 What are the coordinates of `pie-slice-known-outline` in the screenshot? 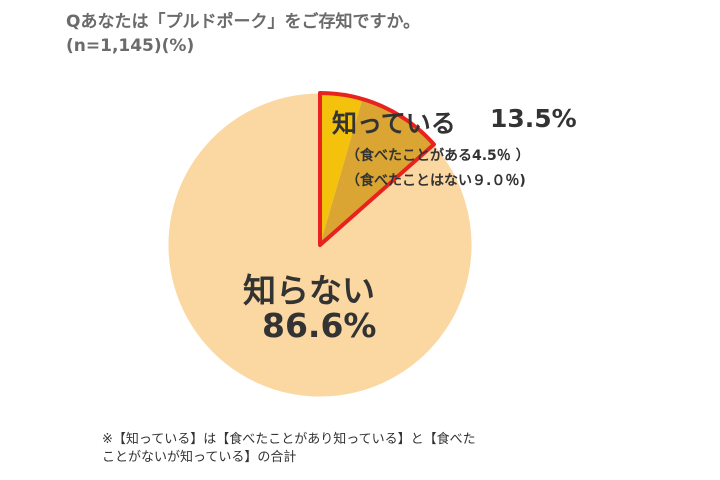 It's located at (377, 169).